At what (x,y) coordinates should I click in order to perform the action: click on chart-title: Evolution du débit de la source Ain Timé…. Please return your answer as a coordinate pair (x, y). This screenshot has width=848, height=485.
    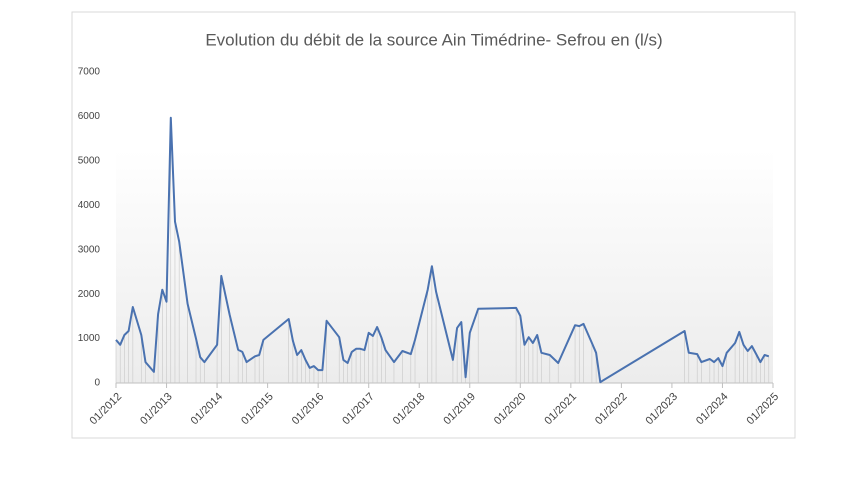
    Looking at the image, I should click on (433, 39).